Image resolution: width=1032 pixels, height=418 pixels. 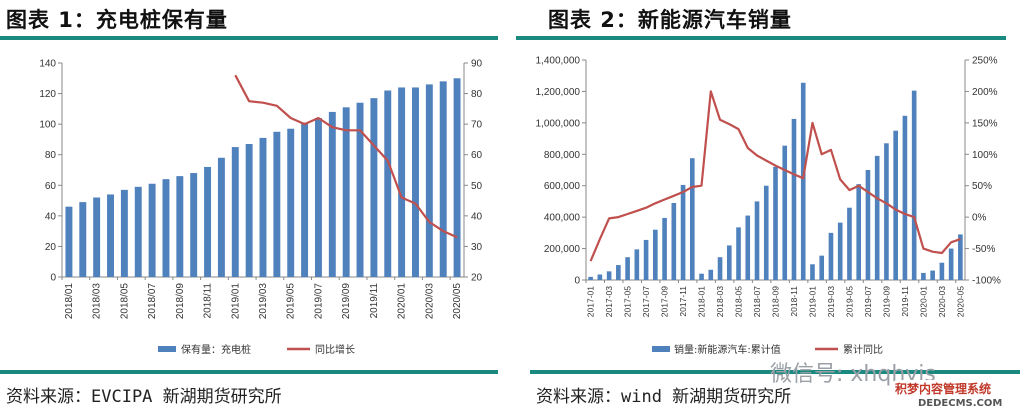 I want to click on x-tick-label: 2019/11, so click(x=374, y=301).